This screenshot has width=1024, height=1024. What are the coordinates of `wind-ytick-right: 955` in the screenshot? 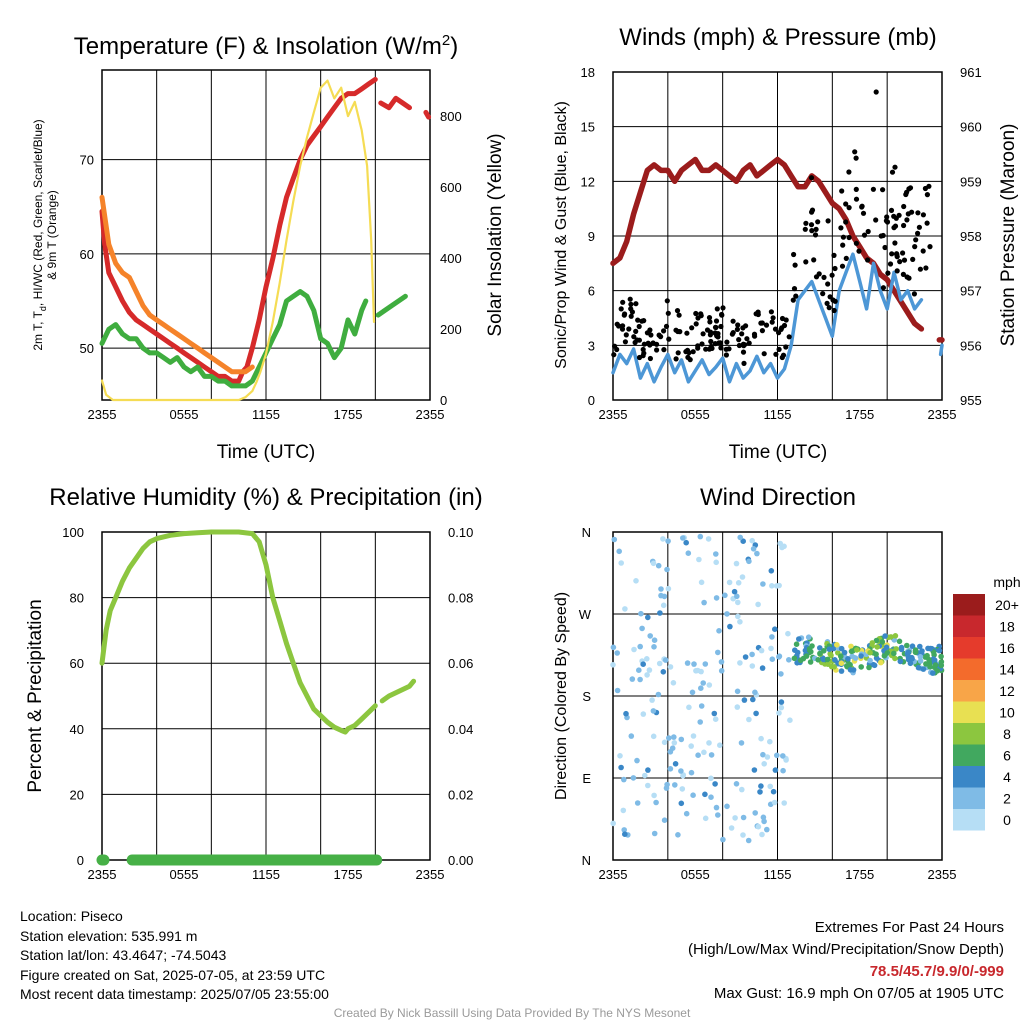 It's located at (971, 400).